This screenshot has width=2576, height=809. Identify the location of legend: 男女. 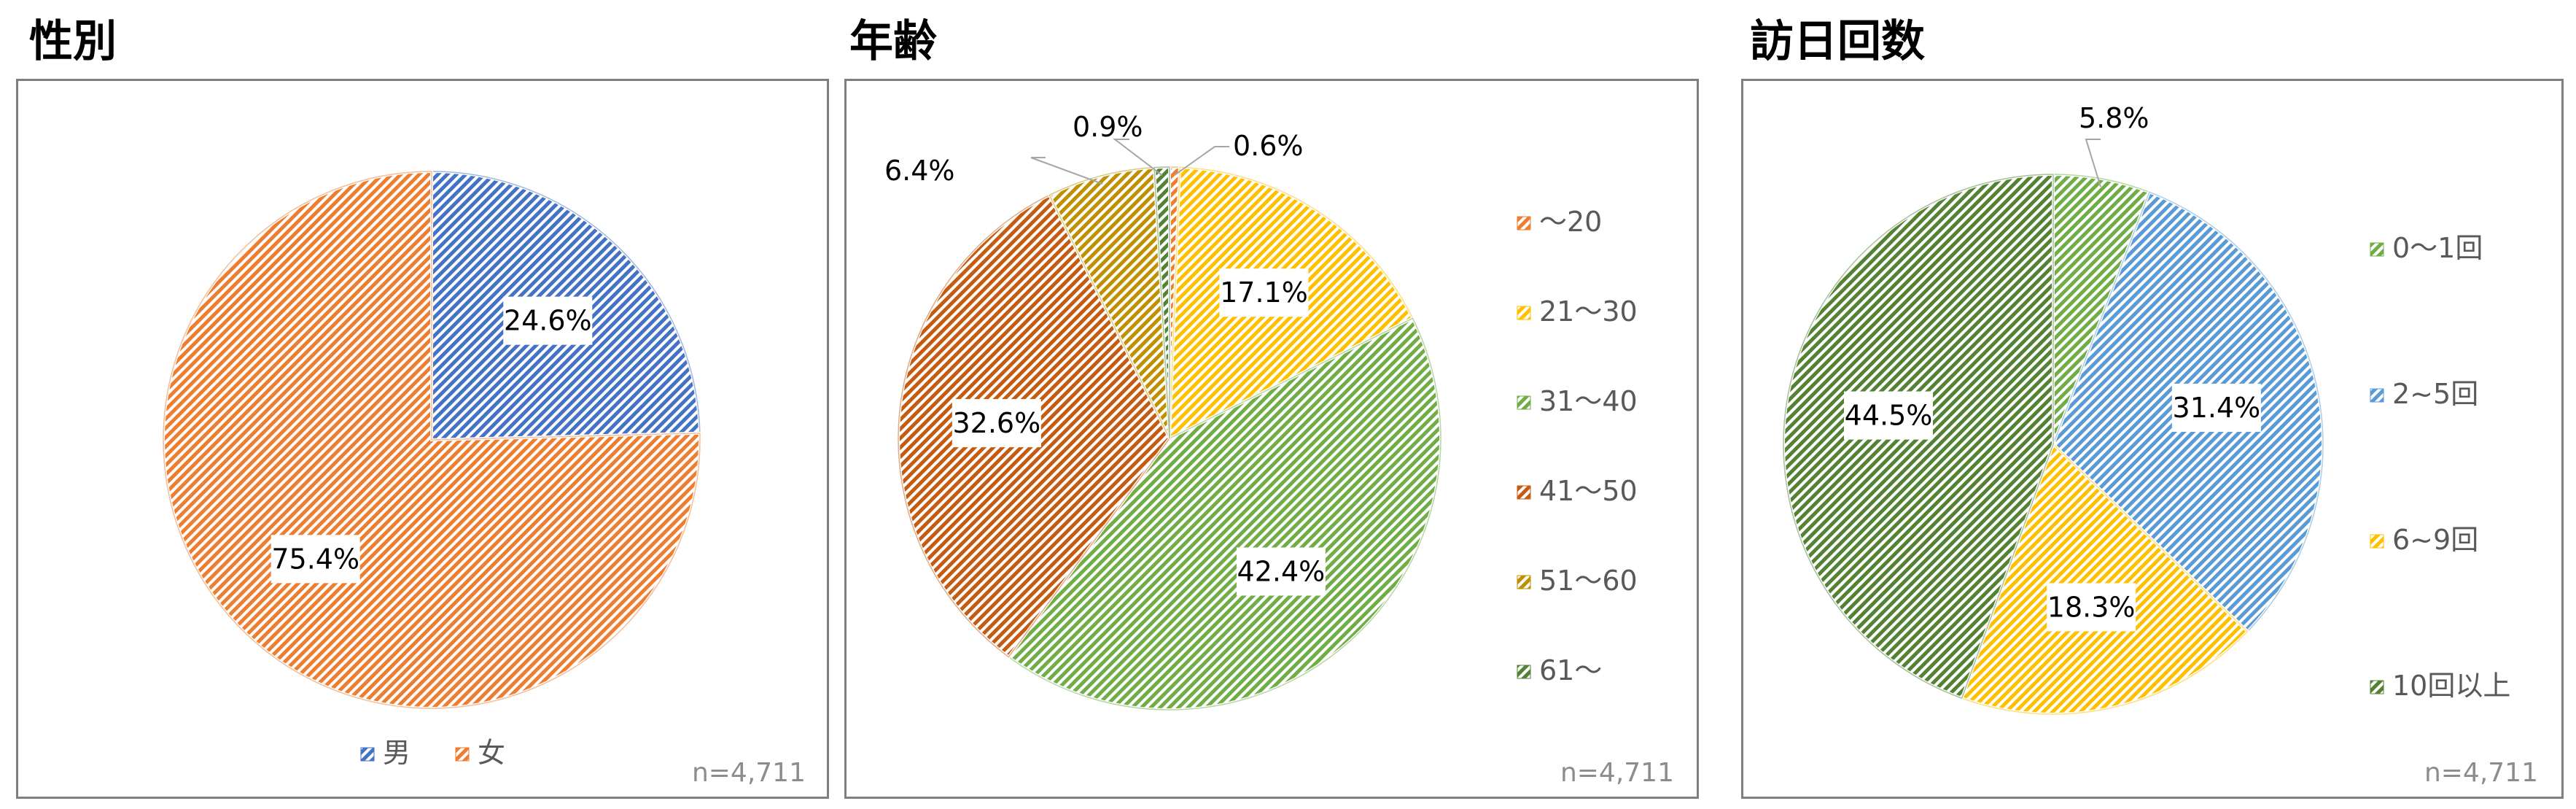
(432, 753).